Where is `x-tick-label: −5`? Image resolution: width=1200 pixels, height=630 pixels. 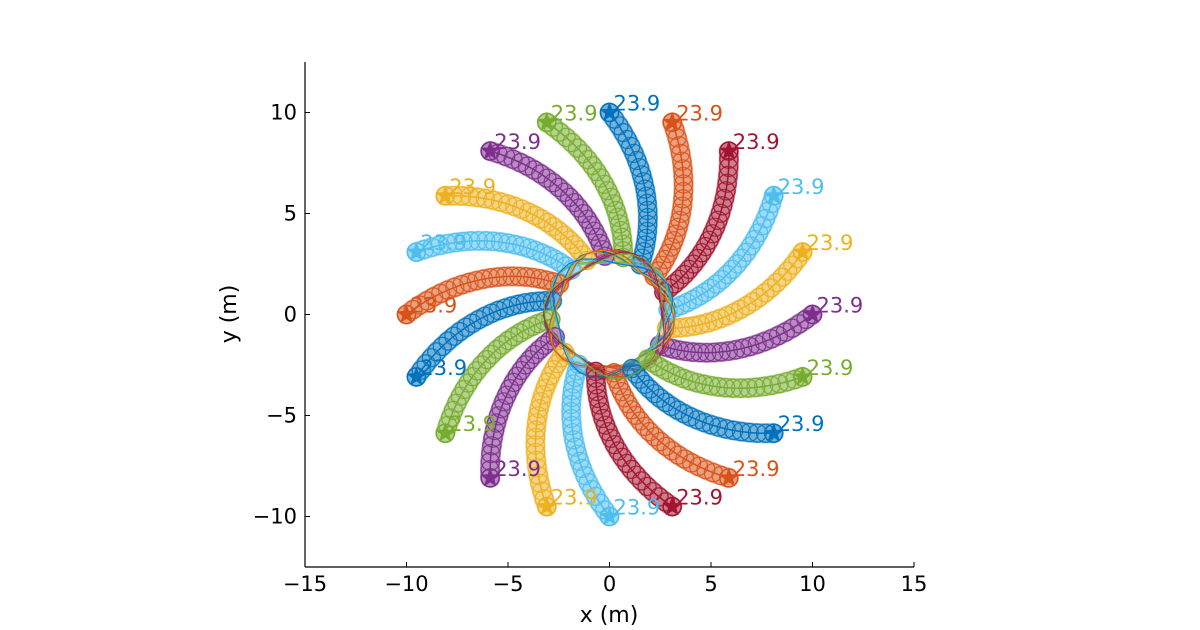 x-tick-label: −5 is located at coordinates (508, 584).